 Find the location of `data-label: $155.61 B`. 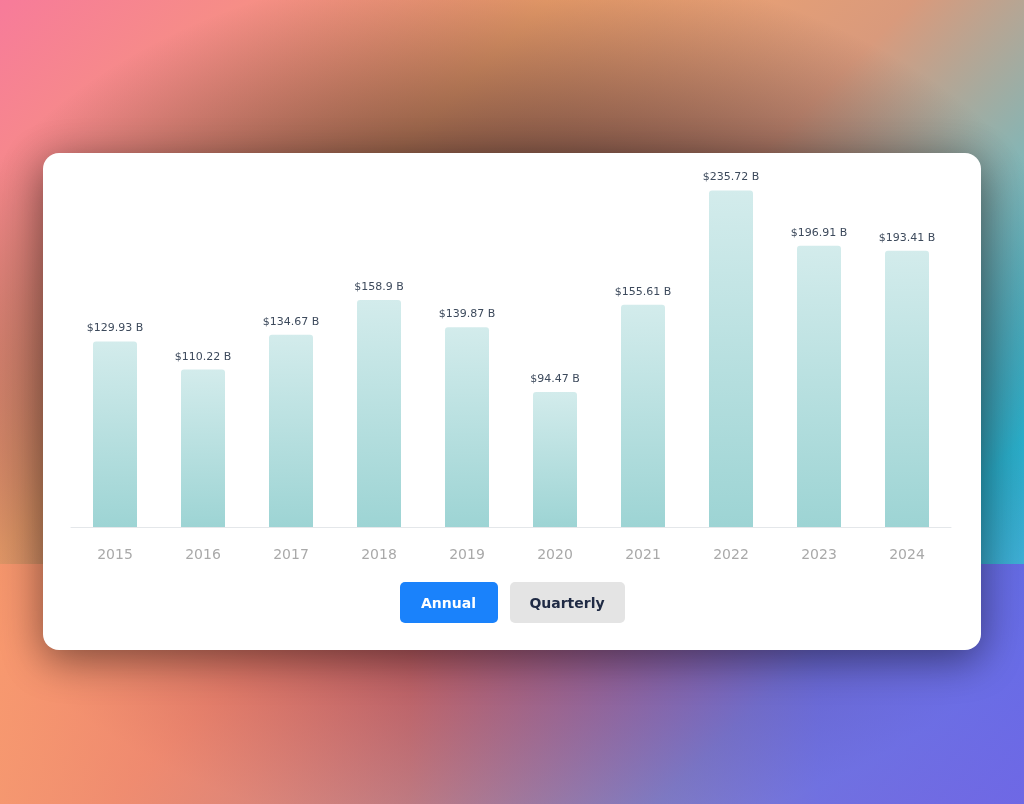

data-label: $155.61 B is located at coordinates (643, 291).